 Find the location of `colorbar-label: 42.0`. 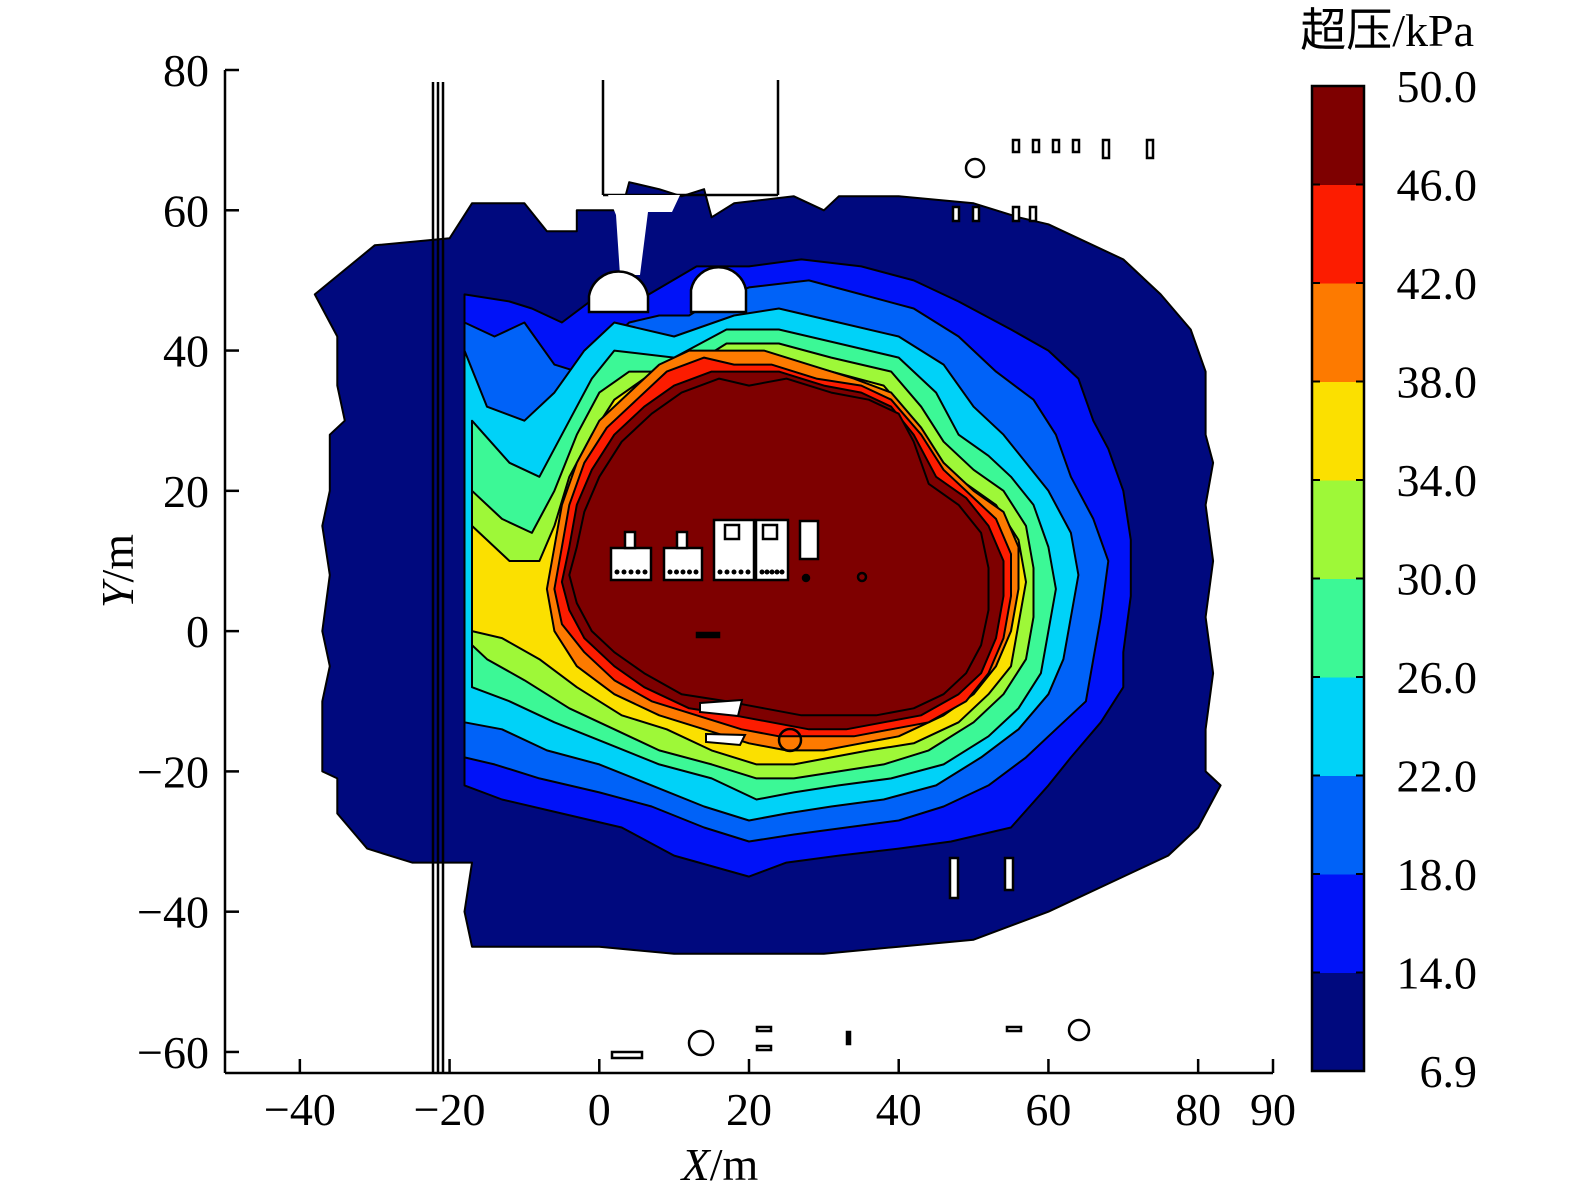

colorbar-label: 42.0 is located at coordinates (1437, 283).